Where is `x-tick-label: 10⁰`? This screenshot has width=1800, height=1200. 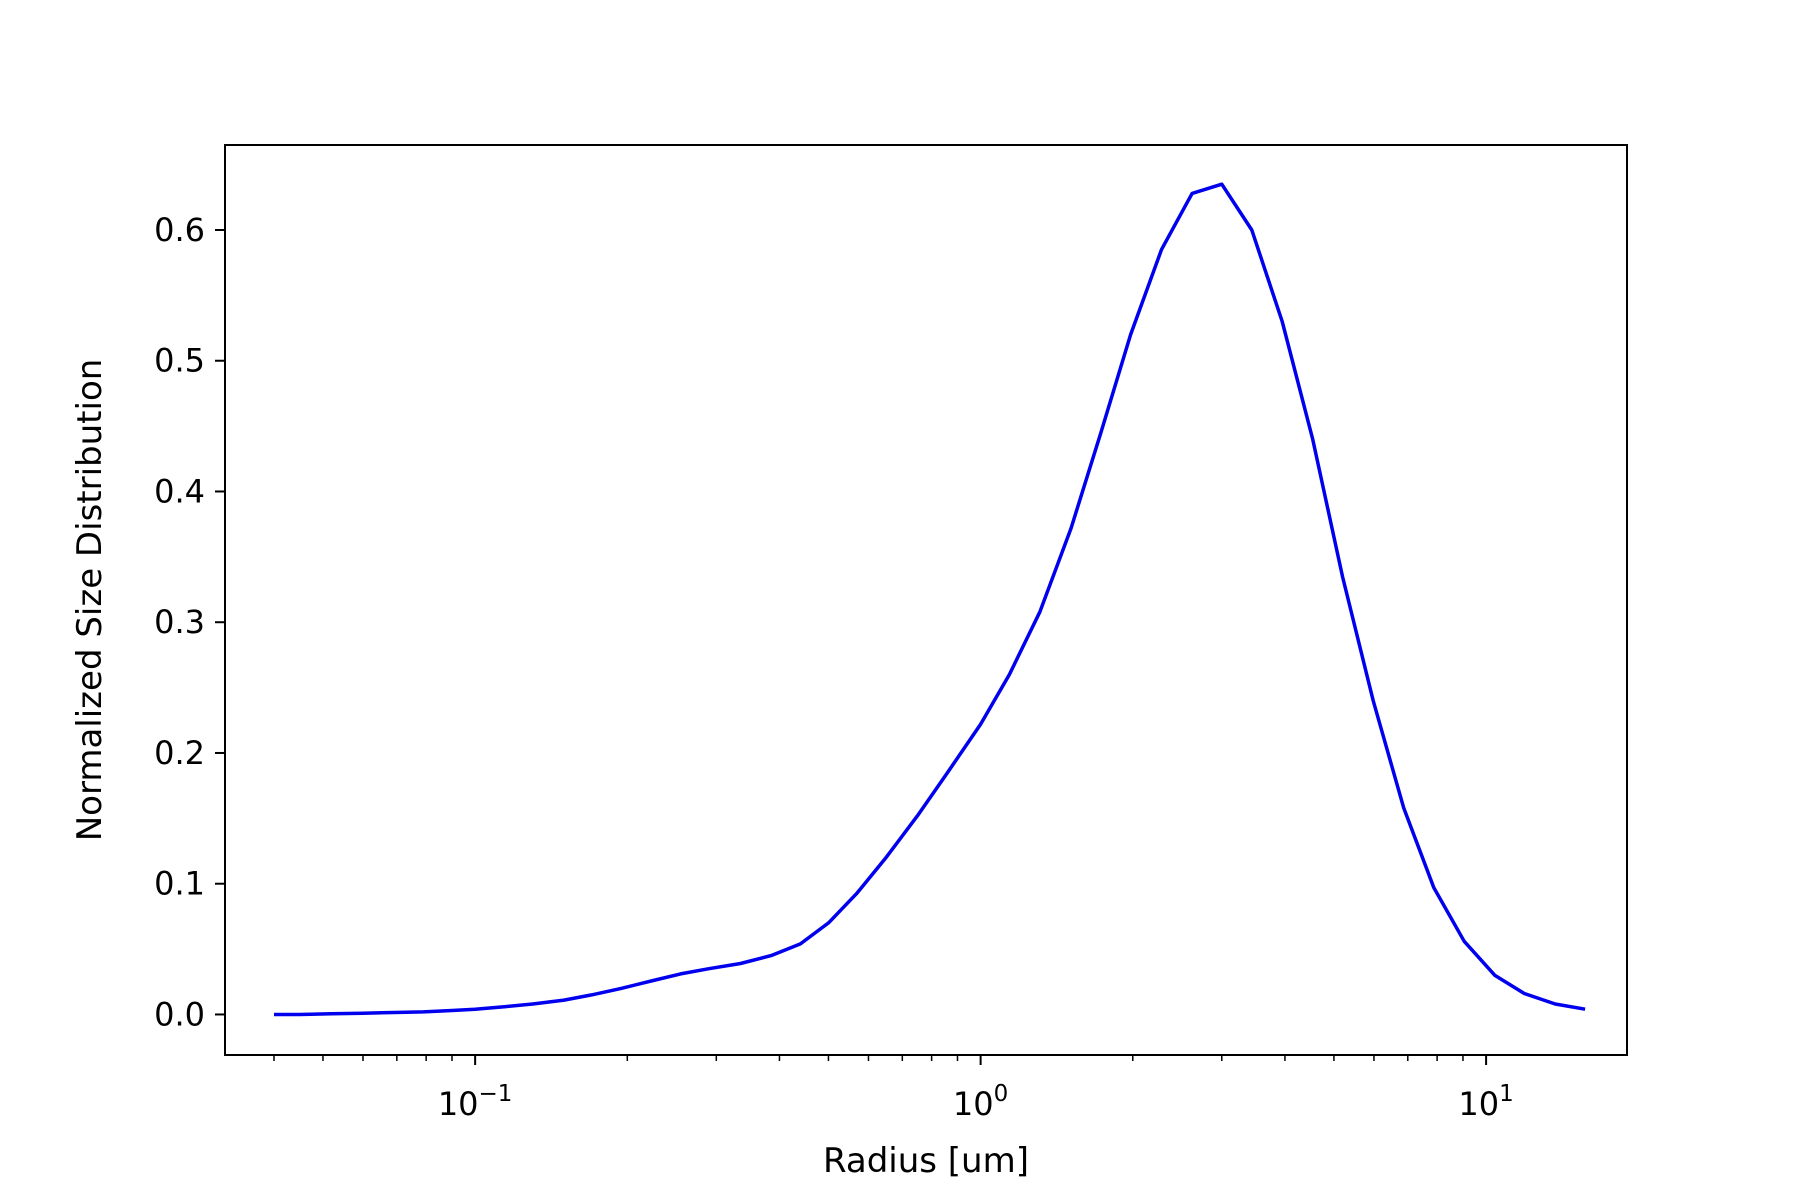
x-tick-label: 10⁰ is located at coordinates (980, 1102).